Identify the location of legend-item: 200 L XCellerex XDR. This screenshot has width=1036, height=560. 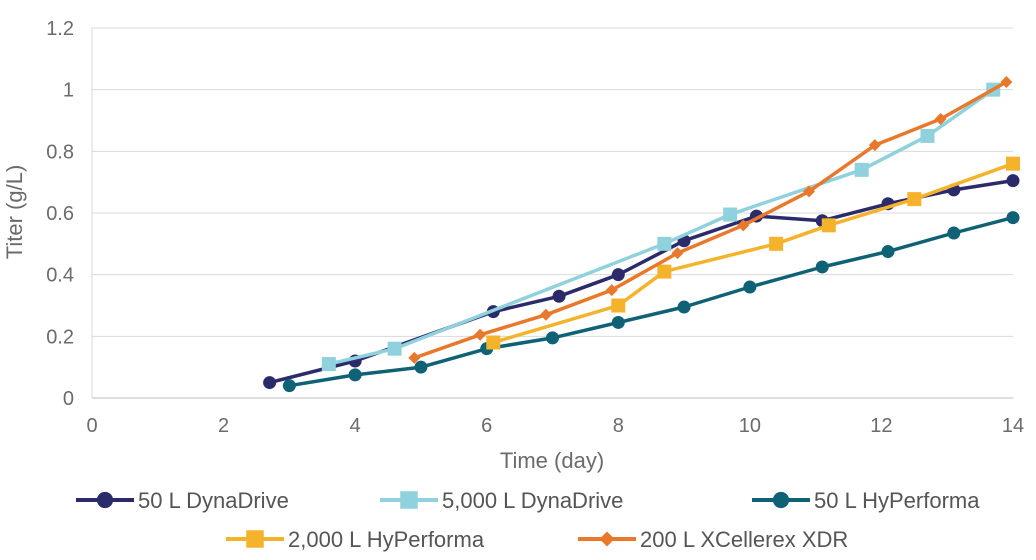
(713, 539).